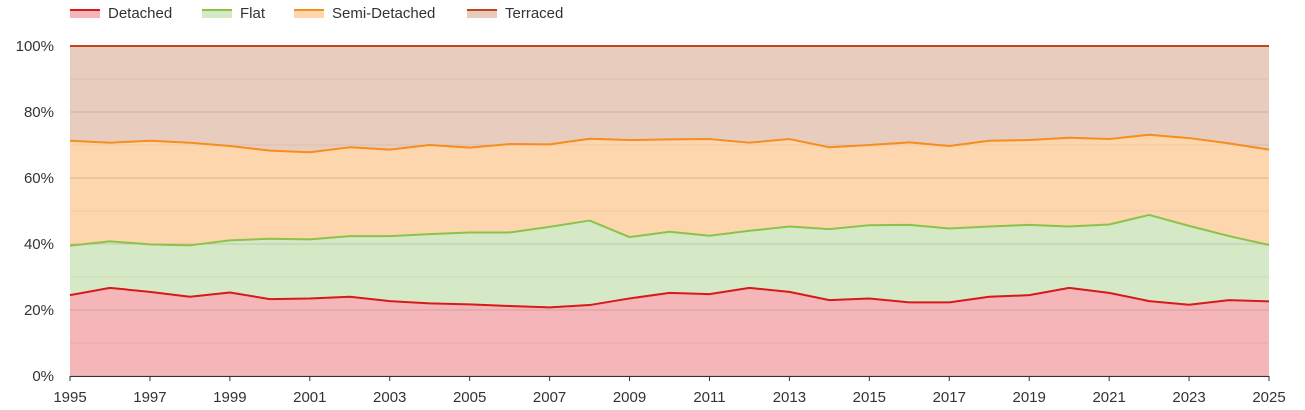 This screenshot has height=410, width=1305. I want to click on line-semi-detached, so click(669, 143).